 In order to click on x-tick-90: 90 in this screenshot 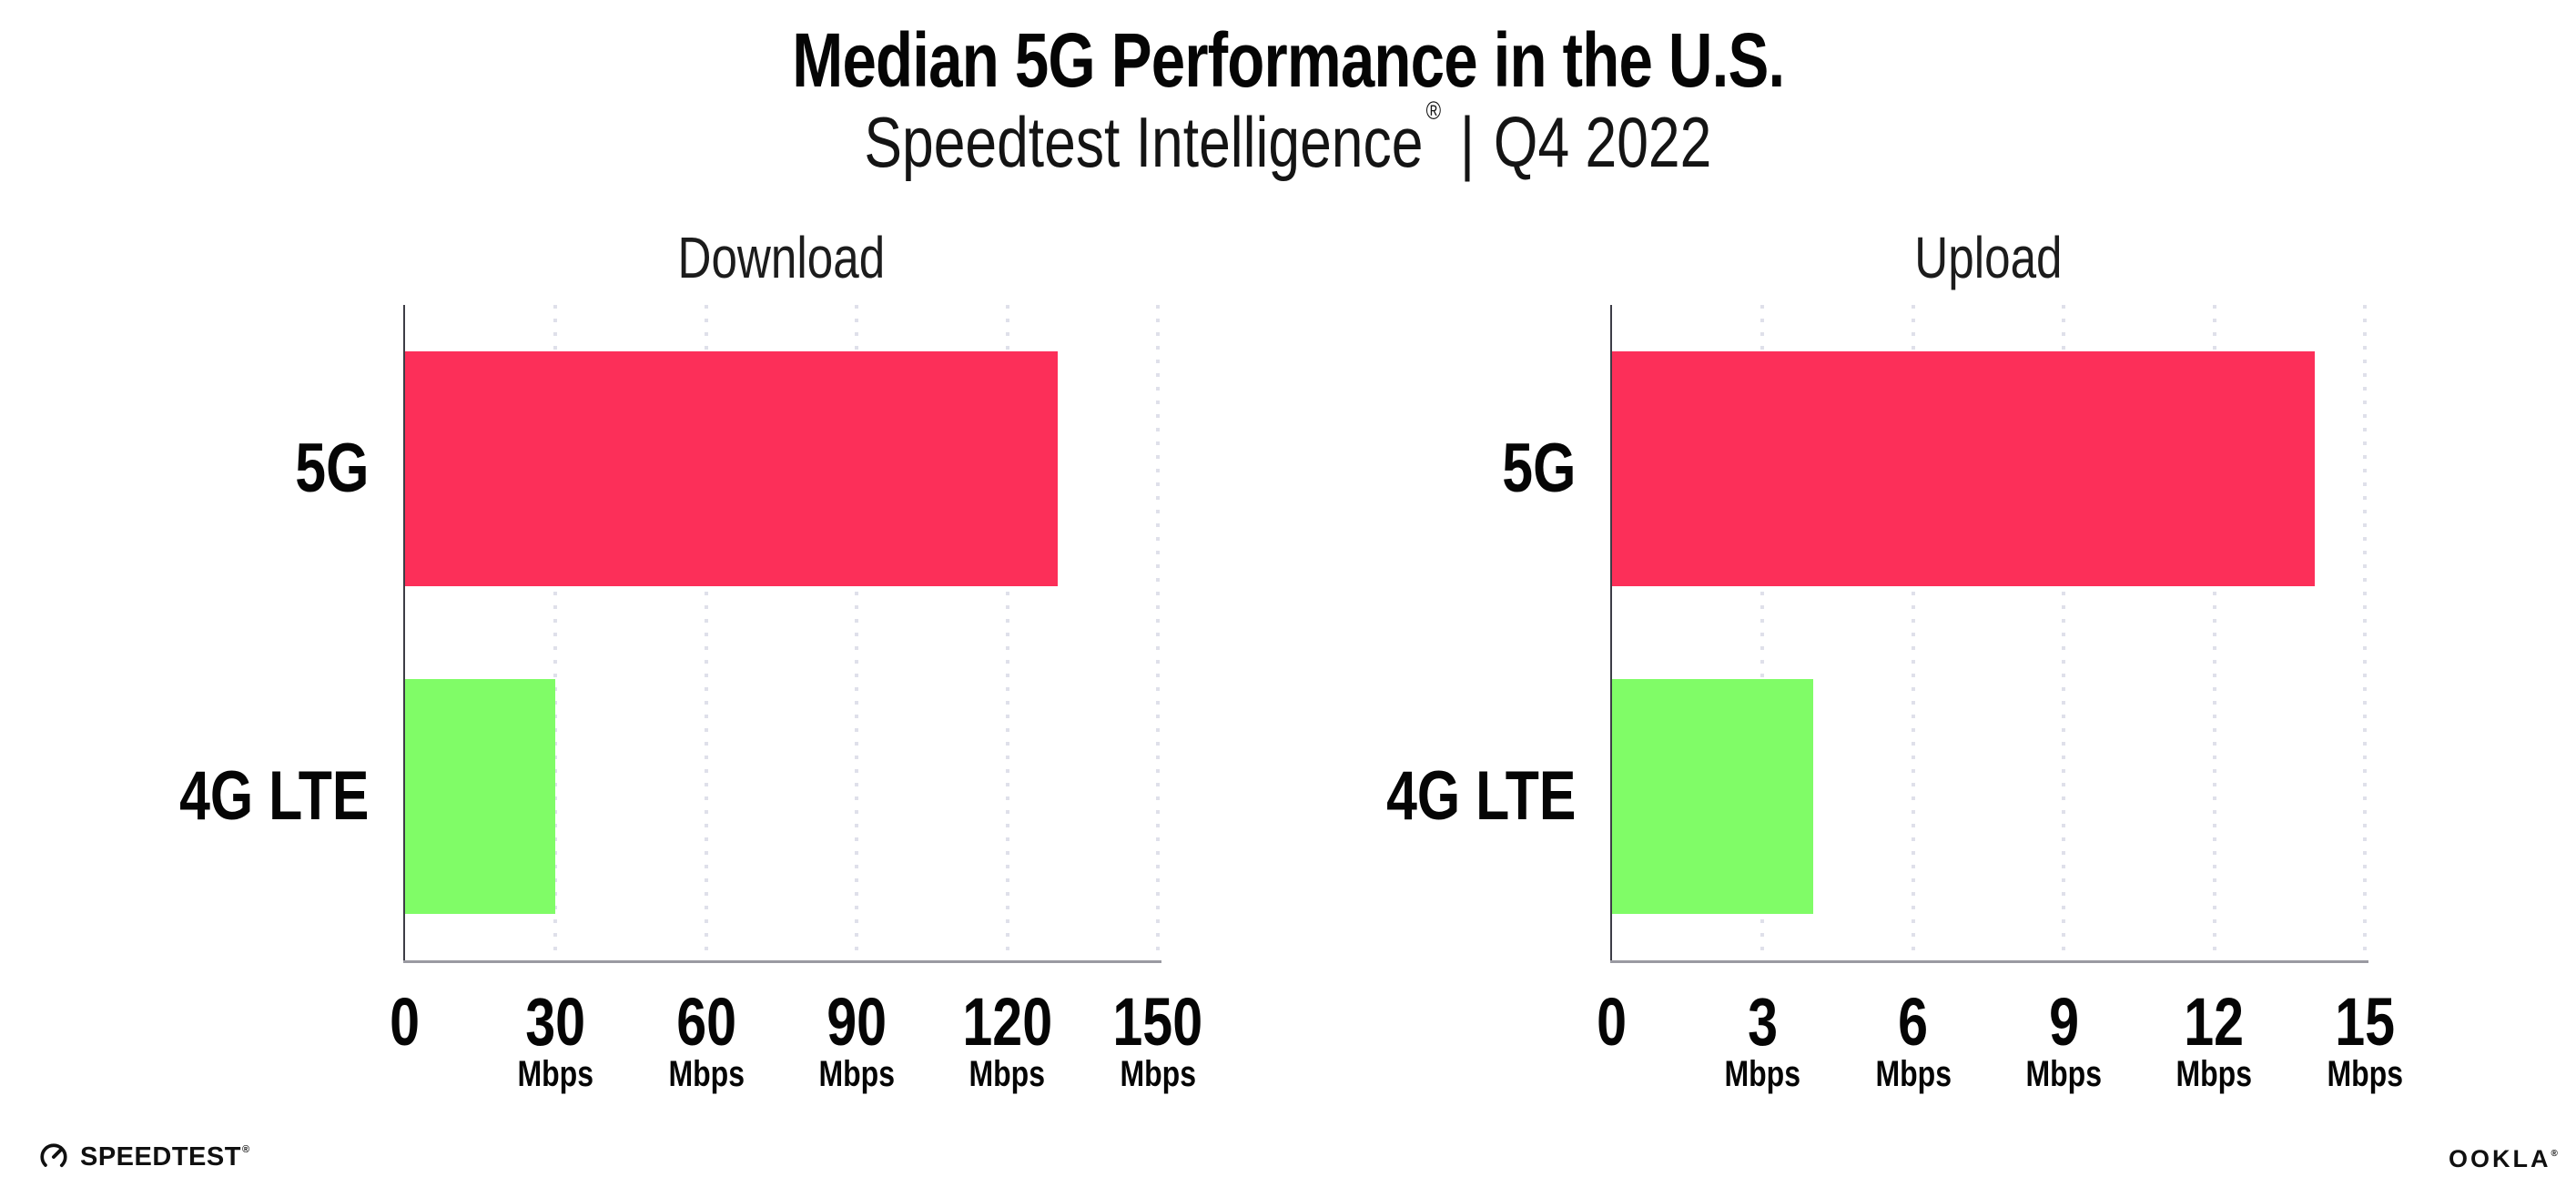, I will do `click(857, 1022)`.